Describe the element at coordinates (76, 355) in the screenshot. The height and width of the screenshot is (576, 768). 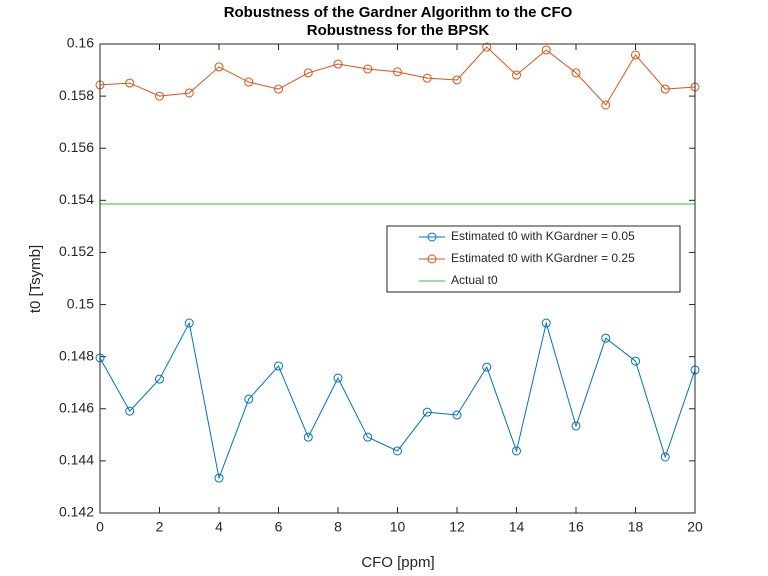
I see `y-tick-label: 0.148` at that location.